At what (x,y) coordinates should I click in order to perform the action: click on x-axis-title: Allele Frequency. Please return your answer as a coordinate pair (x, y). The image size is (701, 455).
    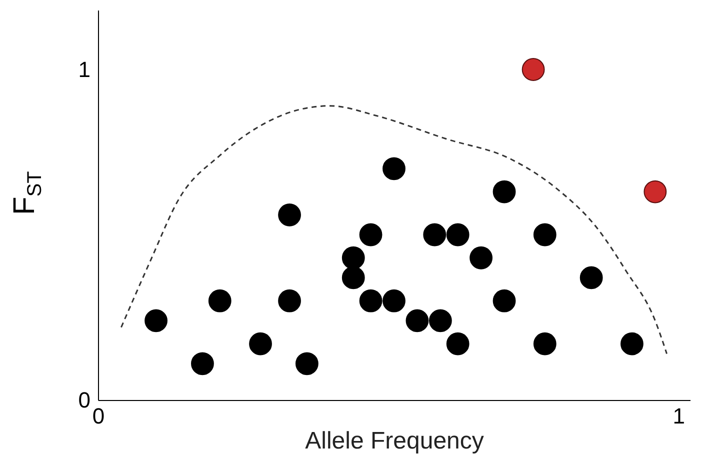
    Looking at the image, I should click on (394, 441).